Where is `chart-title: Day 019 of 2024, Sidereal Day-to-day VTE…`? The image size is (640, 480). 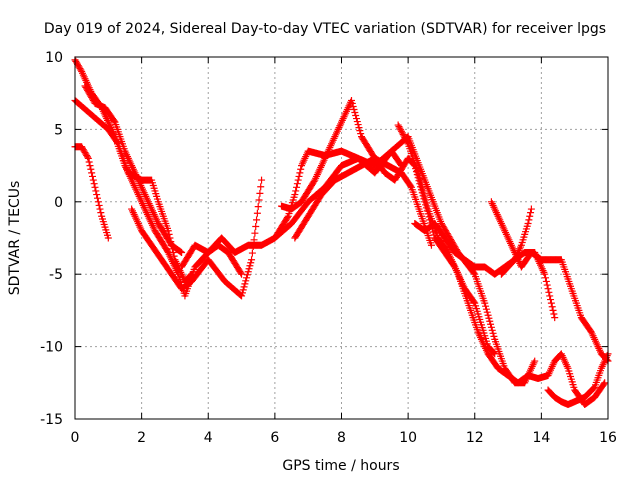 chart-title: Day 019 of 2024, Sidereal Day-to-day VTE… is located at coordinates (325, 29).